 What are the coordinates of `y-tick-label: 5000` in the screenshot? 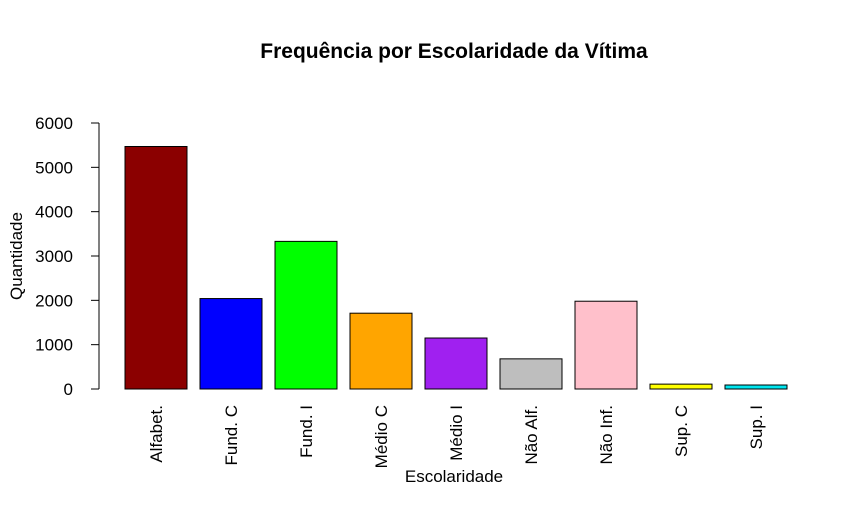 It's located at (54, 167).